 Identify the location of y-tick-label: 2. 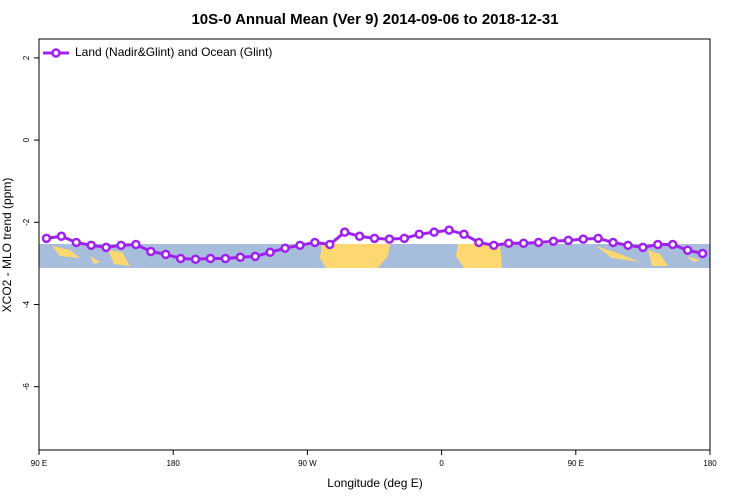
(26, 57).